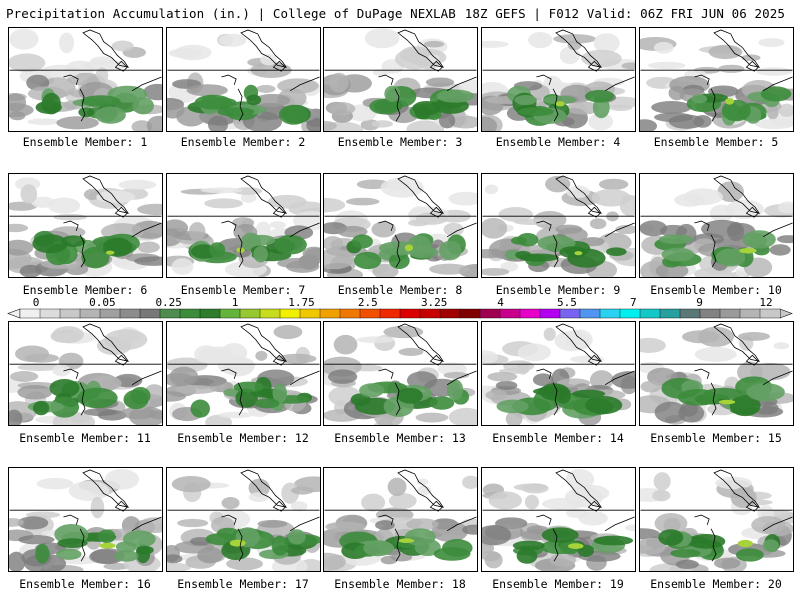 This screenshot has height=600, width=800. What do you see at coordinates (716, 519) in the screenshot?
I see `ensemble-member-20-map` at bounding box center [716, 519].